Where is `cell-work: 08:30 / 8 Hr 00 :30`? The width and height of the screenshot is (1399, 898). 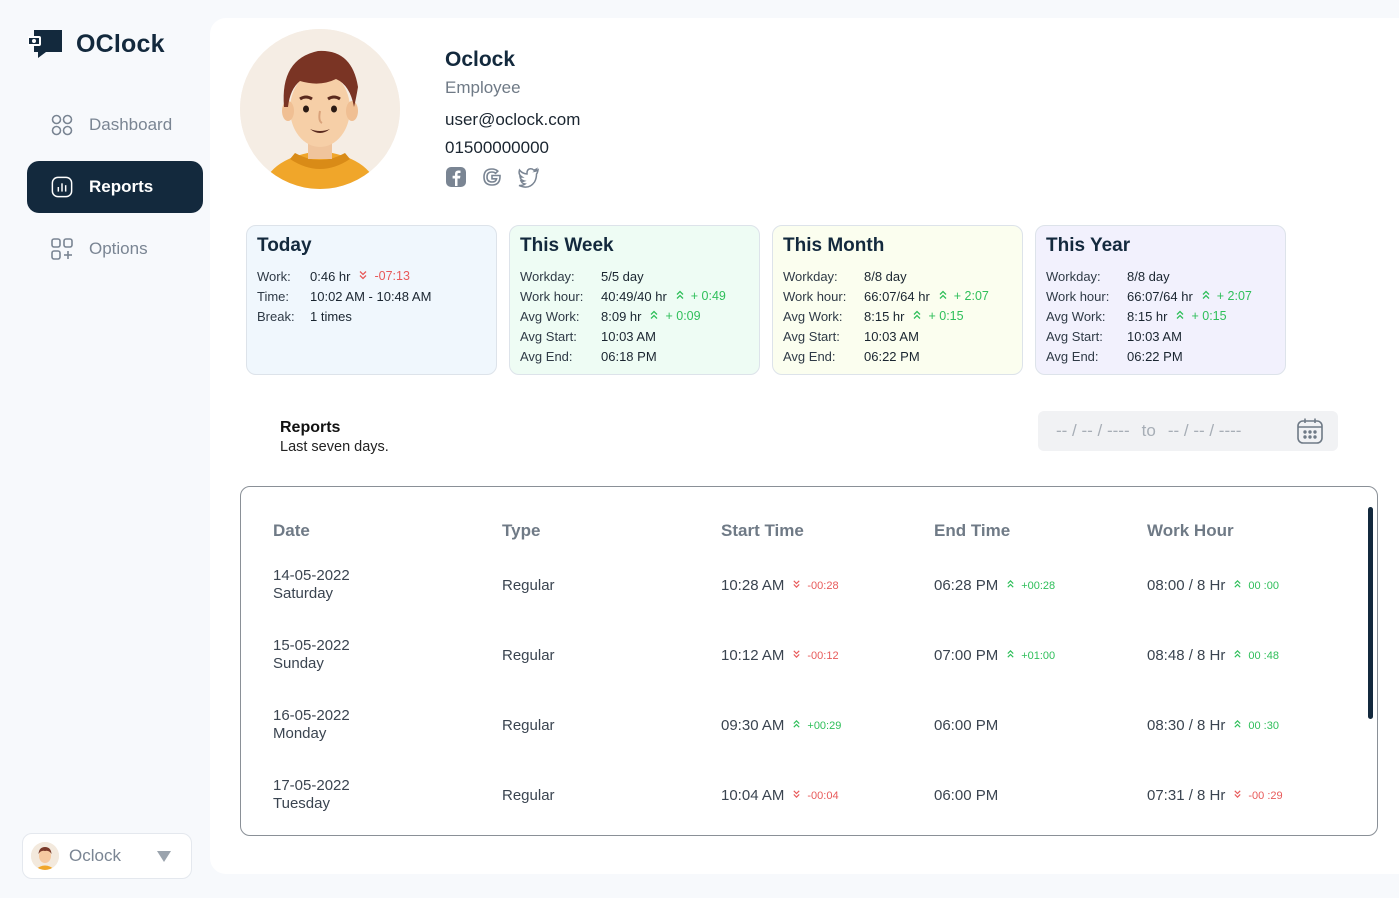 cell-work: 08:30 / 8 Hr 00 :30 is located at coordinates (1213, 725).